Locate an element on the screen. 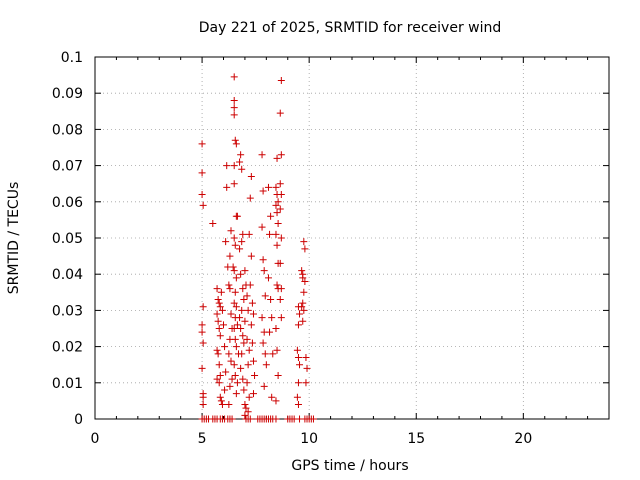  x-tick-label: 5 is located at coordinates (202, 439).